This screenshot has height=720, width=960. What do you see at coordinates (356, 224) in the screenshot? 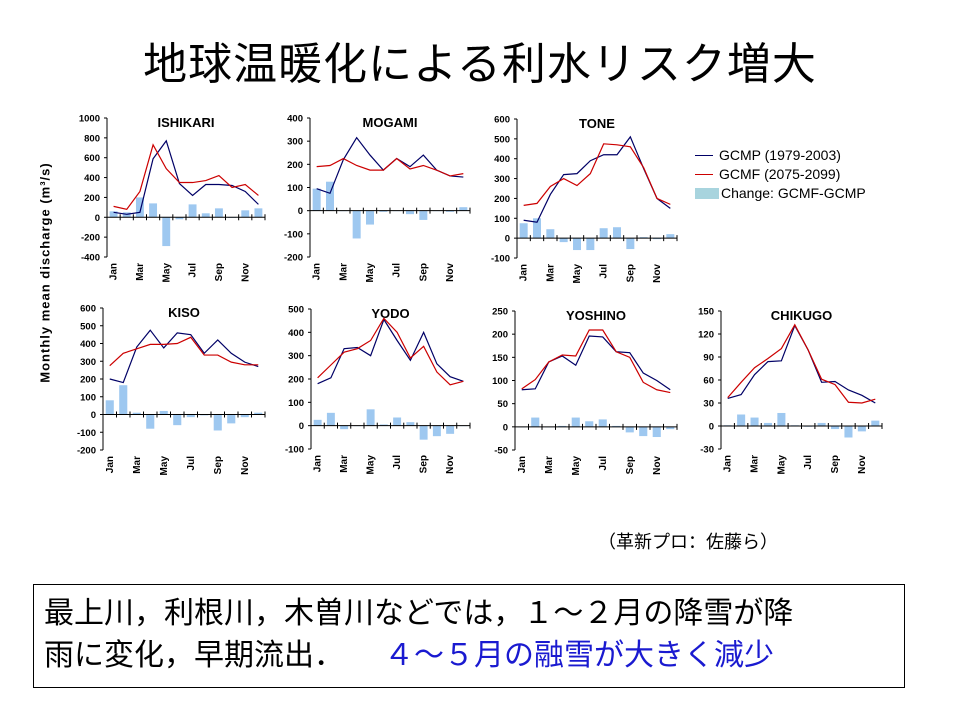
I see `change-bar-mogami-apr` at bounding box center [356, 224].